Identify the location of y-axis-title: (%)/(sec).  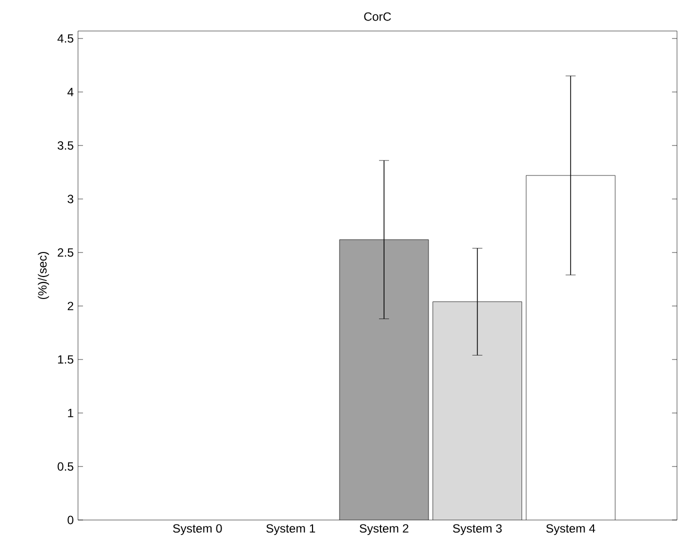
(44, 276).